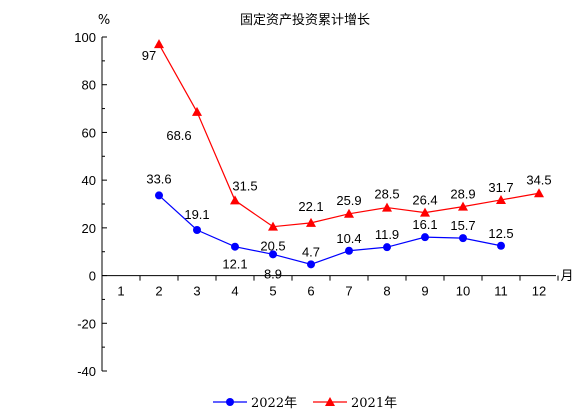  What do you see at coordinates (348, 291) in the screenshot?
I see `x-tick-label: 7` at bounding box center [348, 291].